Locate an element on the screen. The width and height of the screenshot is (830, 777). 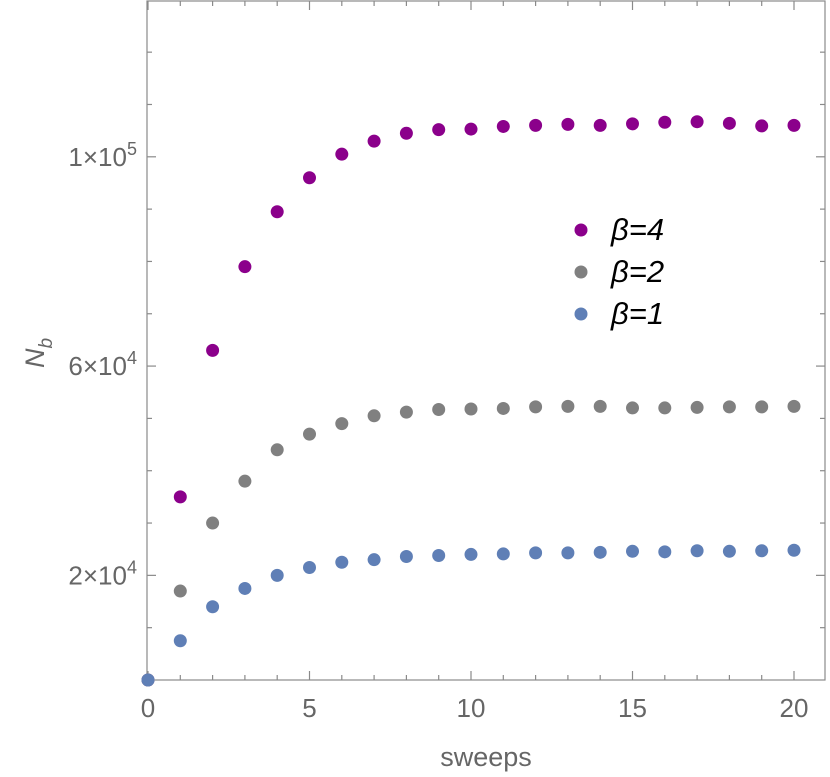
x-tick-label: 5 is located at coordinates (309, 708).